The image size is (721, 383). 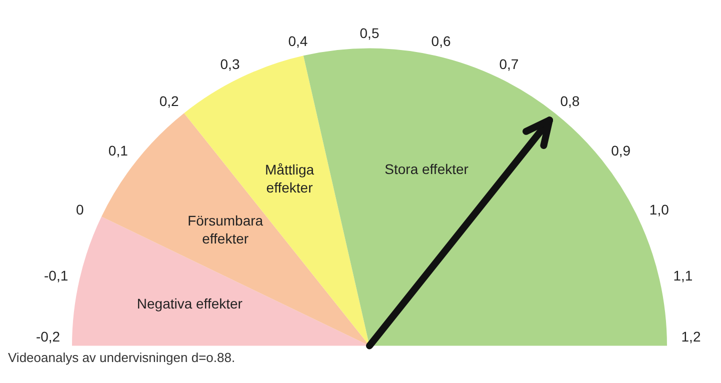 I want to click on text: 0, so click(x=80, y=209).